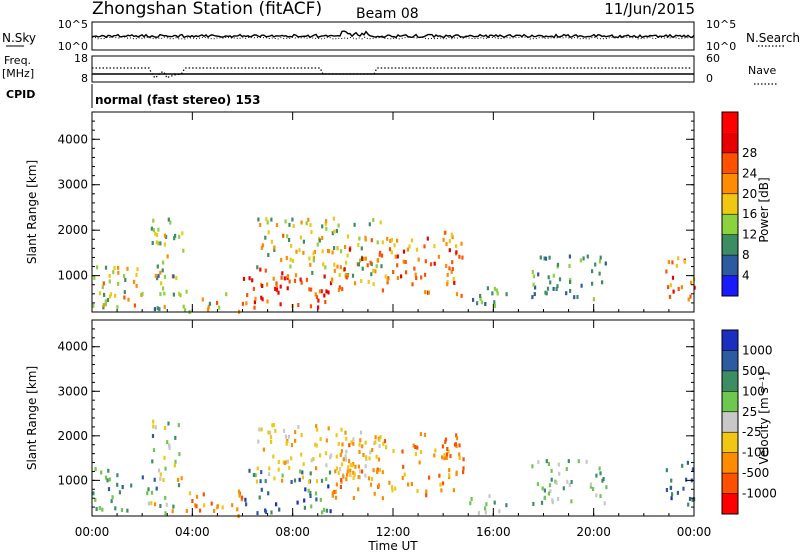  I want to click on freq-tick-bottom: 8, so click(84, 78).